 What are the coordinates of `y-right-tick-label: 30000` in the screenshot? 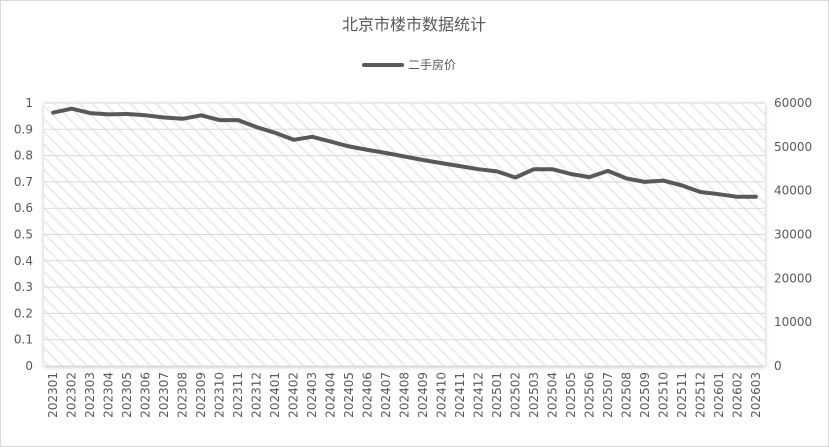 It's located at (793, 235).